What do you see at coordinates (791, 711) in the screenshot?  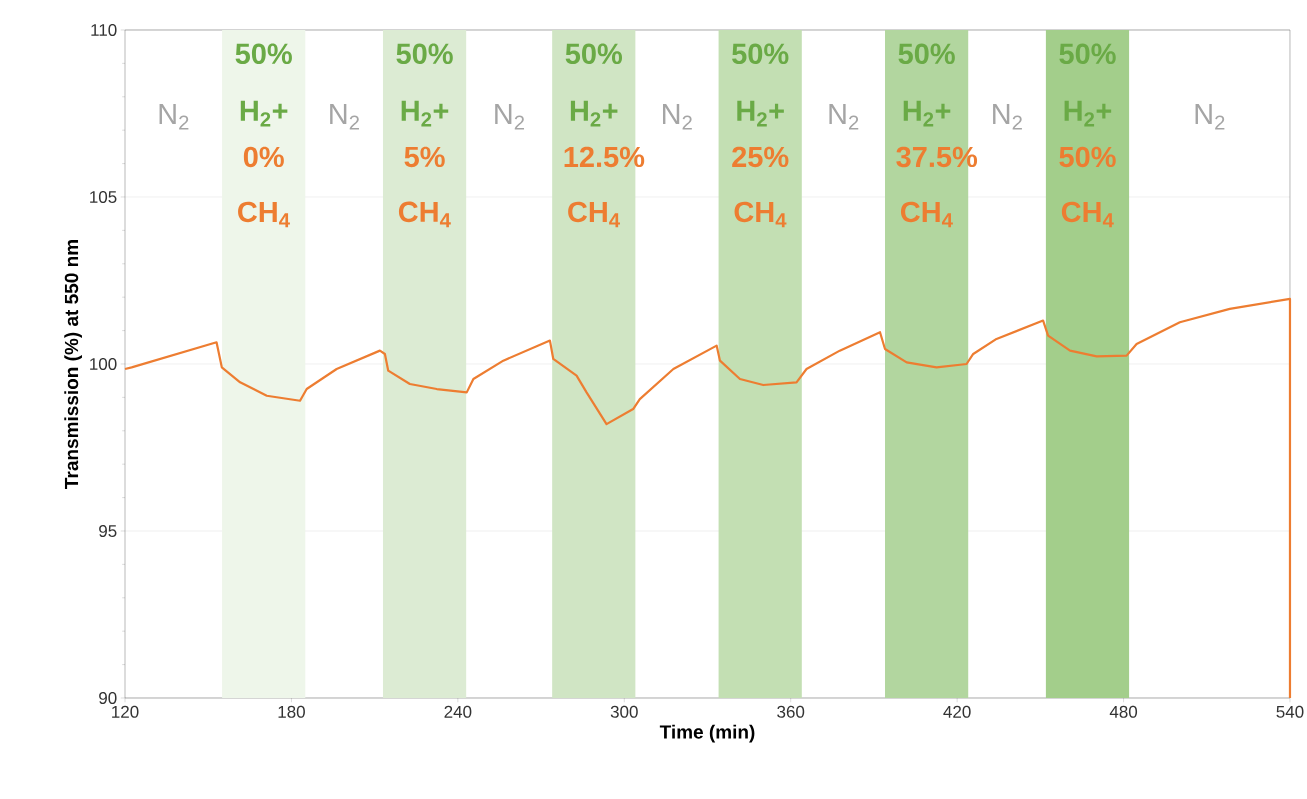 I see `x-tick-label: 360` at bounding box center [791, 711].